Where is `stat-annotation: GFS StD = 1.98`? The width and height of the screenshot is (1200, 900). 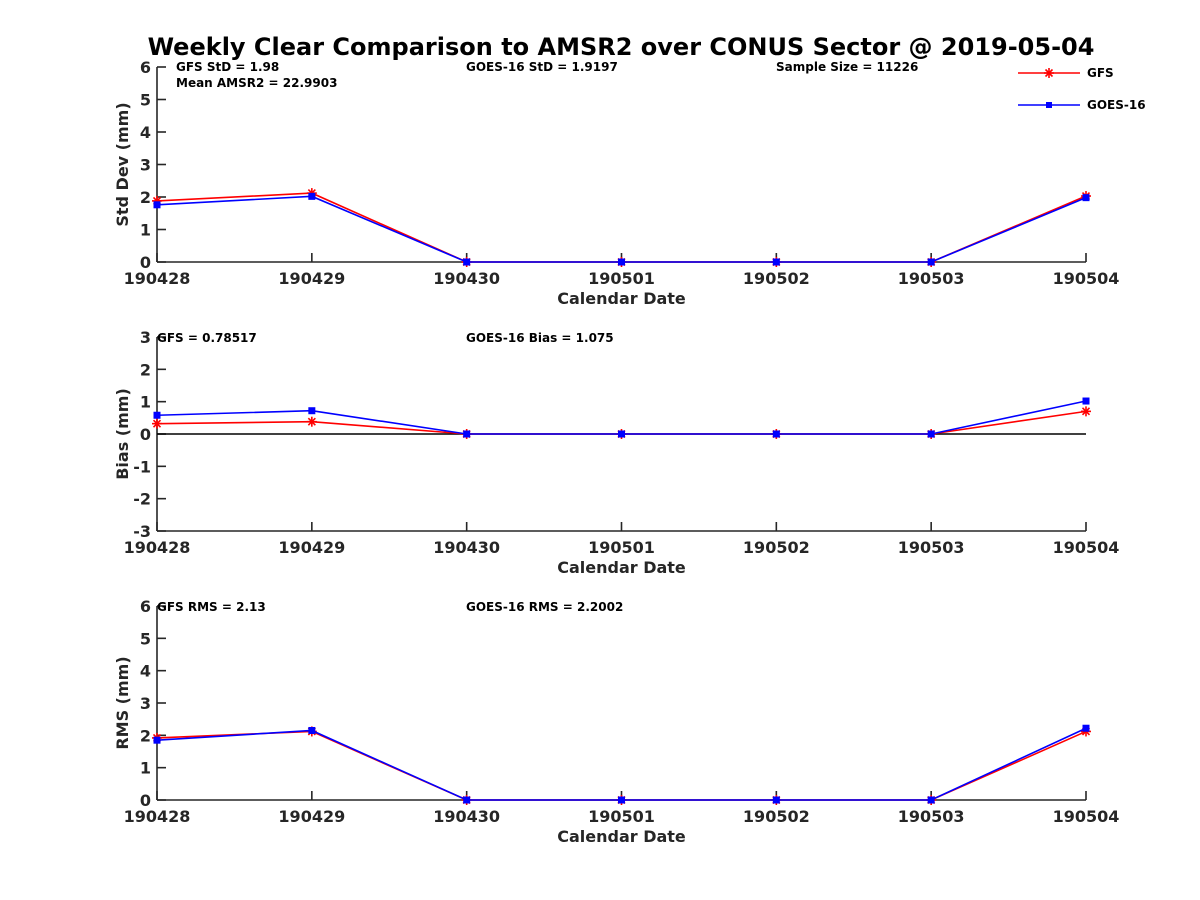
stat-annotation: GFS StD = 1.98 is located at coordinates (227, 67).